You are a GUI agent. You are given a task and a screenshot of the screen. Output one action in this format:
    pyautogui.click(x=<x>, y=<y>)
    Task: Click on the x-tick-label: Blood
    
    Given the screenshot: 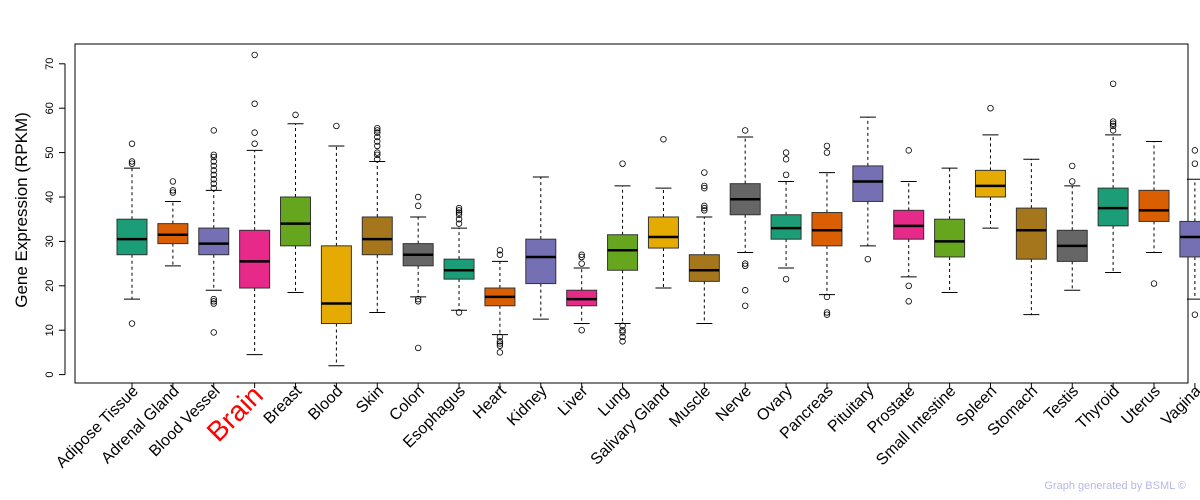 What is the action you would take?
    pyautogui.click(x=325, y=403)
    